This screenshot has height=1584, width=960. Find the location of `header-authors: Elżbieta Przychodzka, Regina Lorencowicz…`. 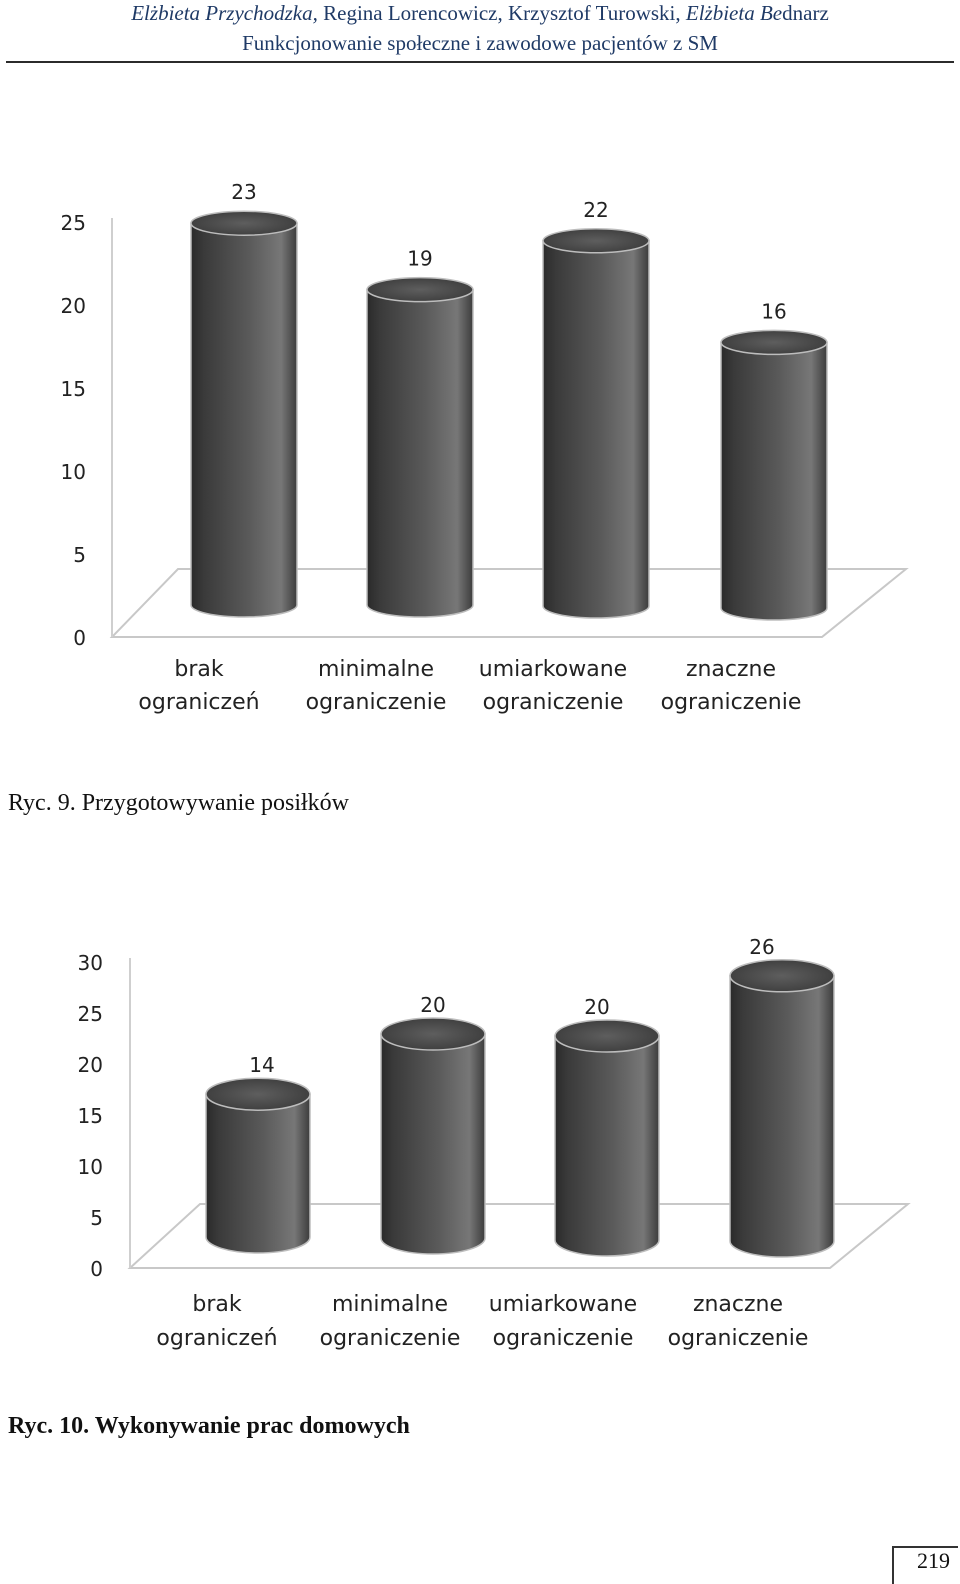

header-authors: Elżbieta Przychodzka, Regina Lorencowicz… is located at coordinates (480, 13).